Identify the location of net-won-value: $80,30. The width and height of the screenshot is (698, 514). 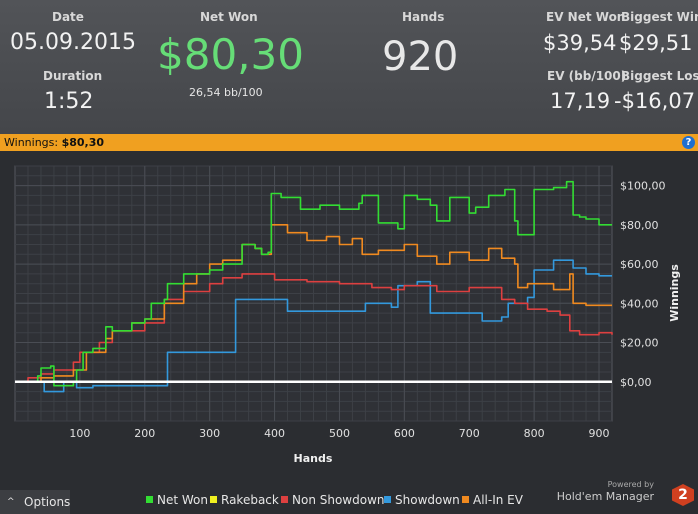
(230, 54).